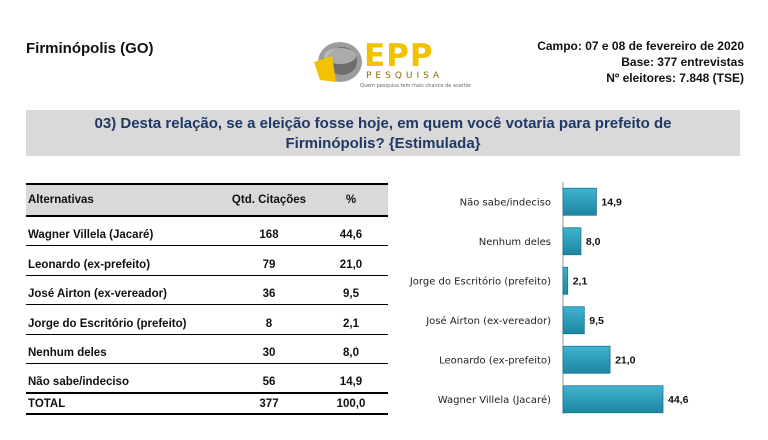 This screenshot has height=440, width=768. I want to click on row-pct: 2,1, so click(351, 319).